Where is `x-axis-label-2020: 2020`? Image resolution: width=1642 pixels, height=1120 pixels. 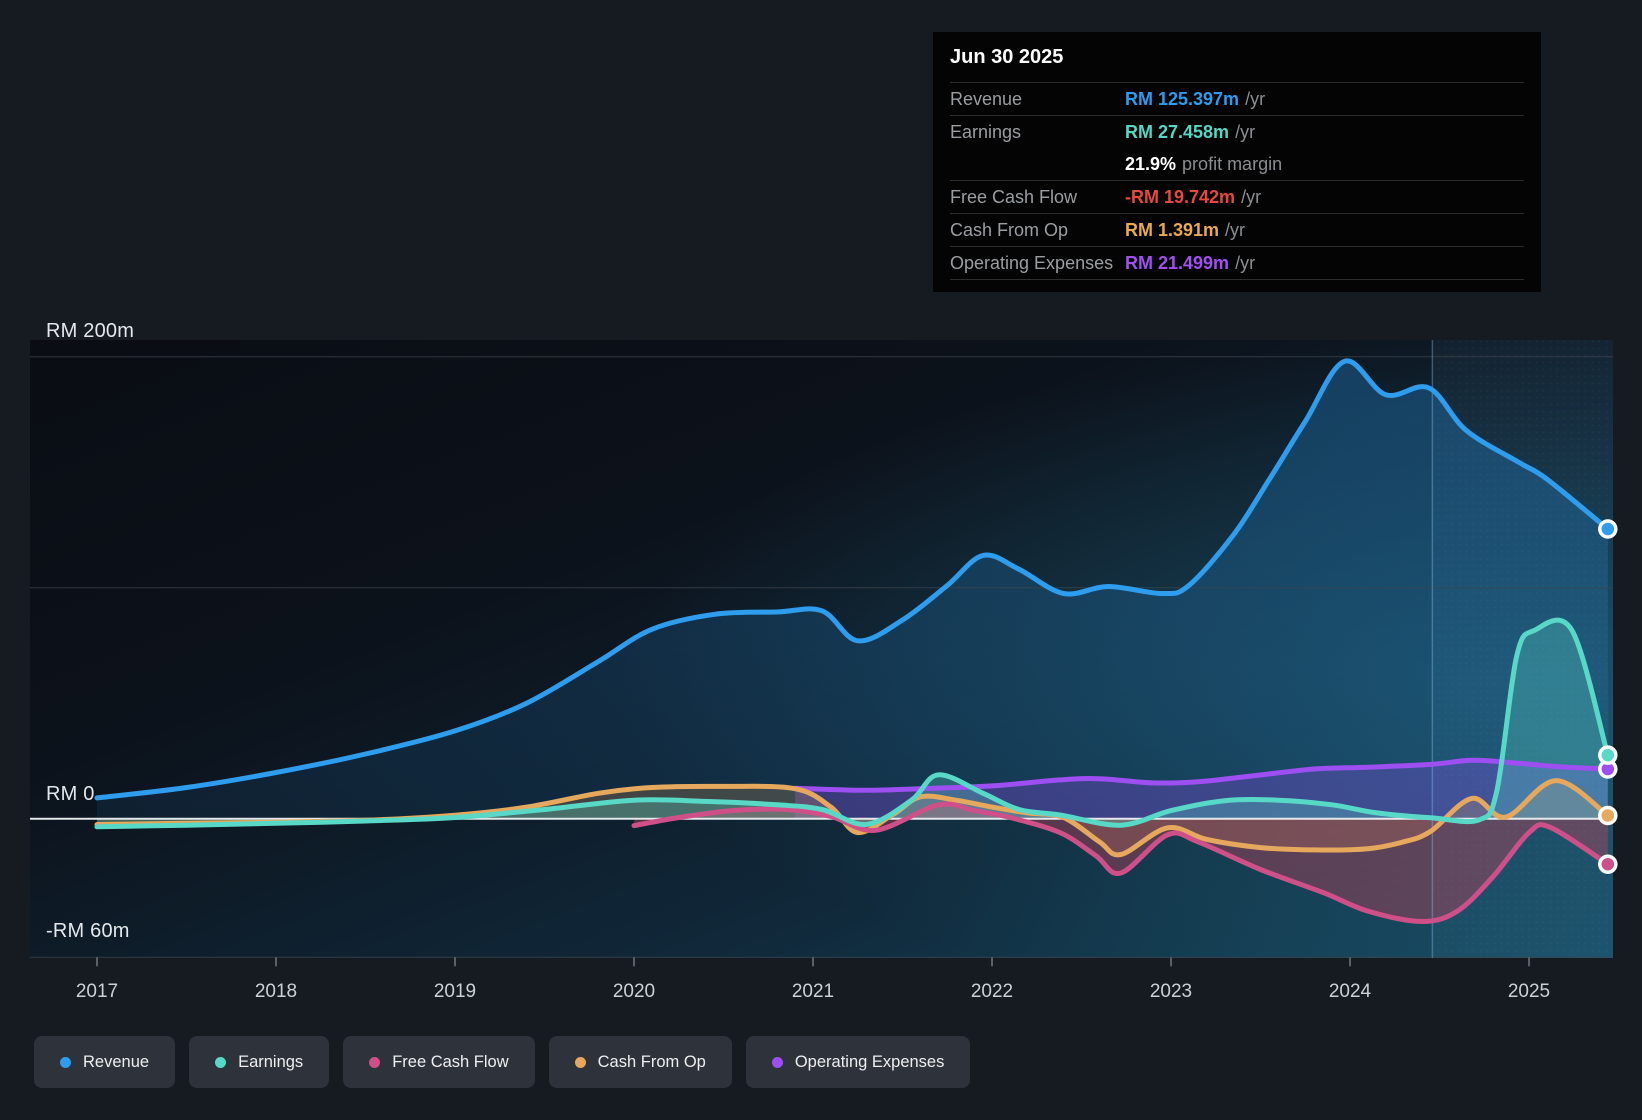
x-axis-label-2020: 2020 is located at coordinates (634, 991).